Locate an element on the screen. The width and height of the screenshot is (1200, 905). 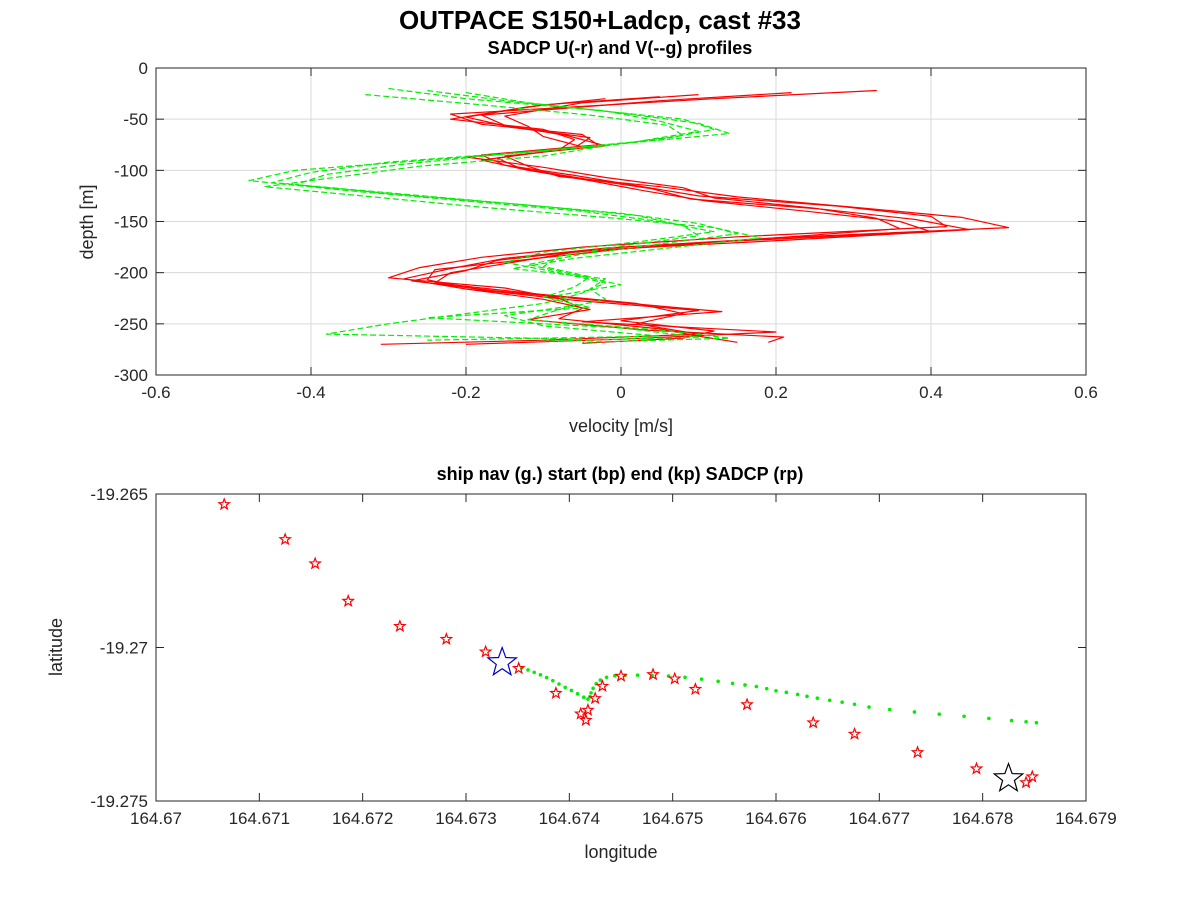
velocity-y-tick-label: -100 is located at coordinates (131, 170).